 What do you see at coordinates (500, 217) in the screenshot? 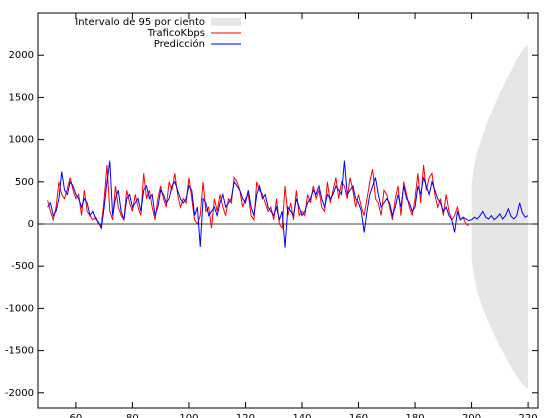
I see `confidence-band` at bounding box center [500, 217].